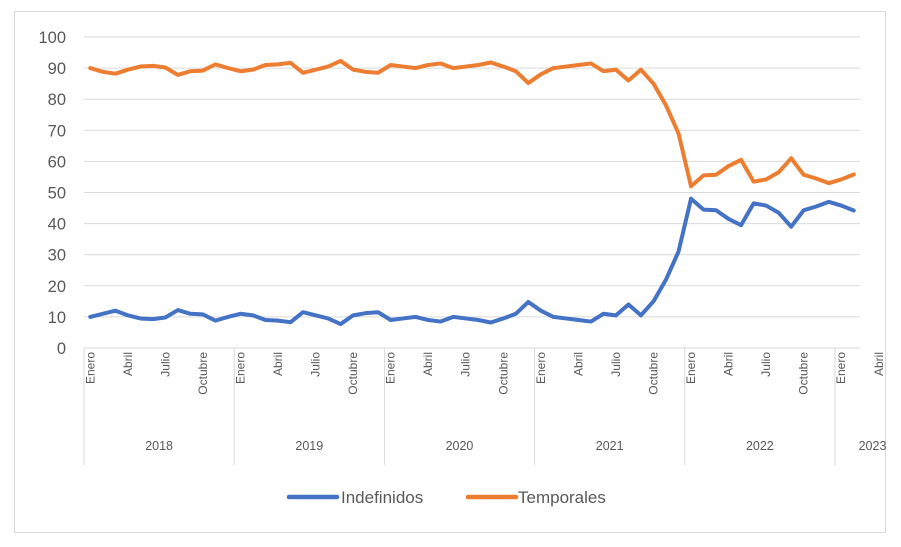 The width and height of the screenshot is (901, 547). Describe the element at coordinates (760, 446) in the screenshot. I see `x-year-label-2022: 2022` at that location.